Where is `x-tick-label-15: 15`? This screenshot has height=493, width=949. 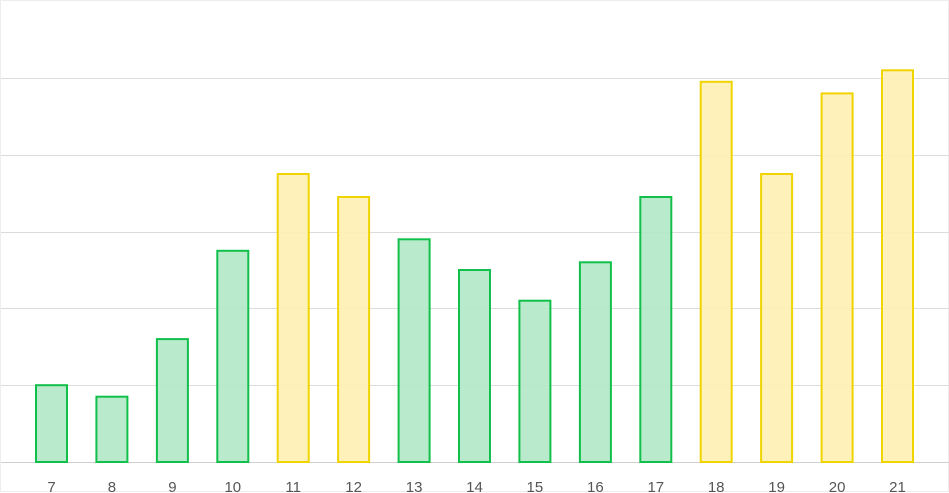
x-tick-label-15: 15 is located at coordinates (535, 486).